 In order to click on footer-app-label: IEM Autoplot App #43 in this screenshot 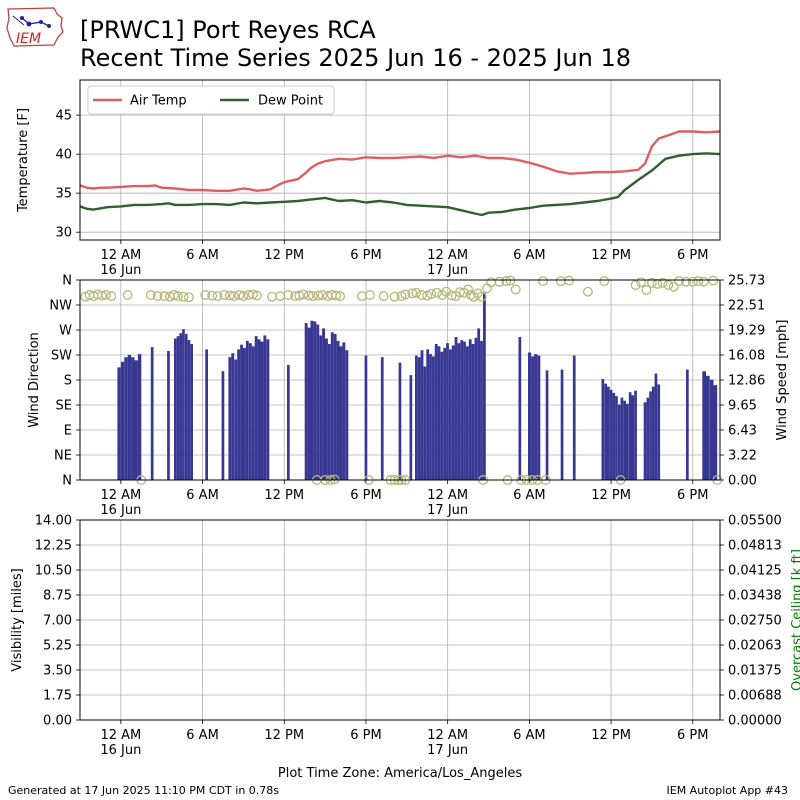, I will do `click(727, 790)`.